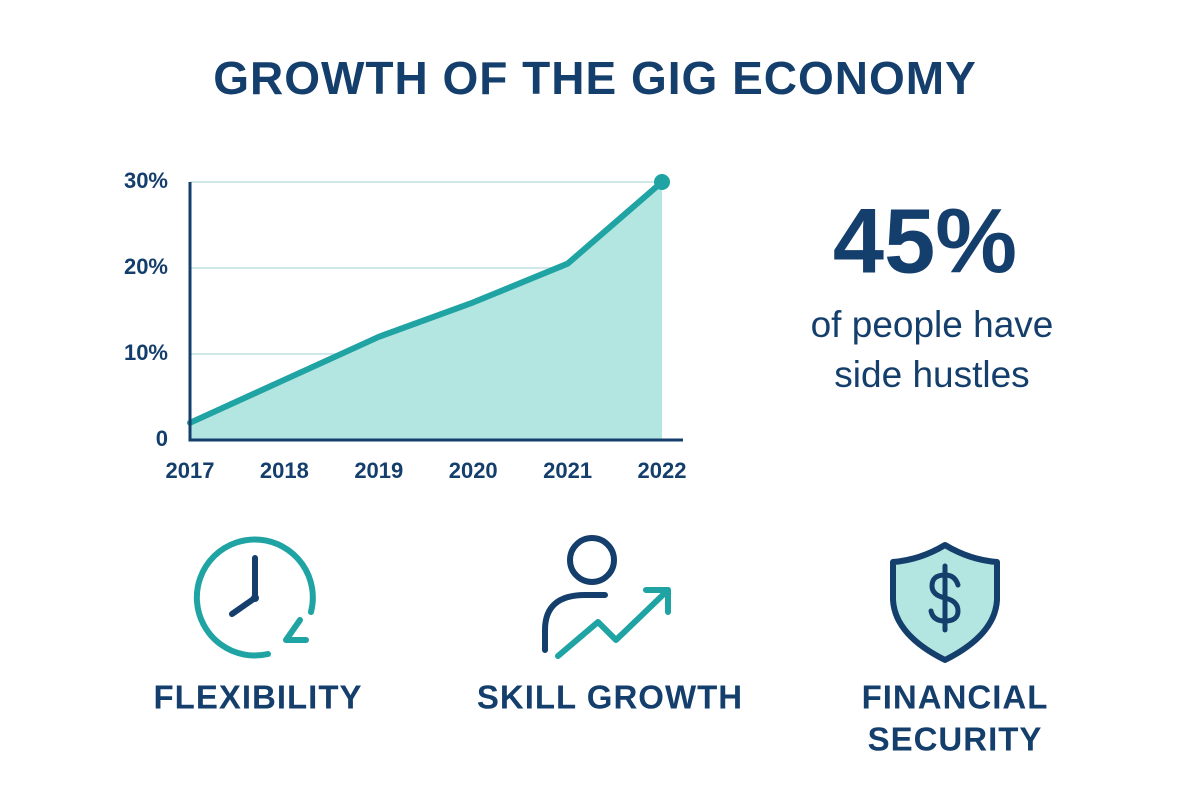  What do you see at coordinates (162, 438) in the screenshot?
I see `y-tick-label: 0` at bounding box center [162, 438].